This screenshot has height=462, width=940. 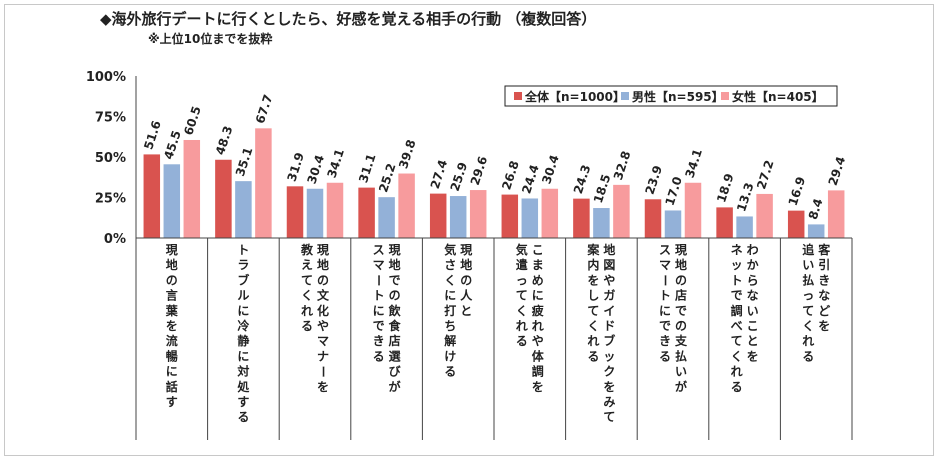 I want to click on category-label-char: ト, so click(x=243, y=250).